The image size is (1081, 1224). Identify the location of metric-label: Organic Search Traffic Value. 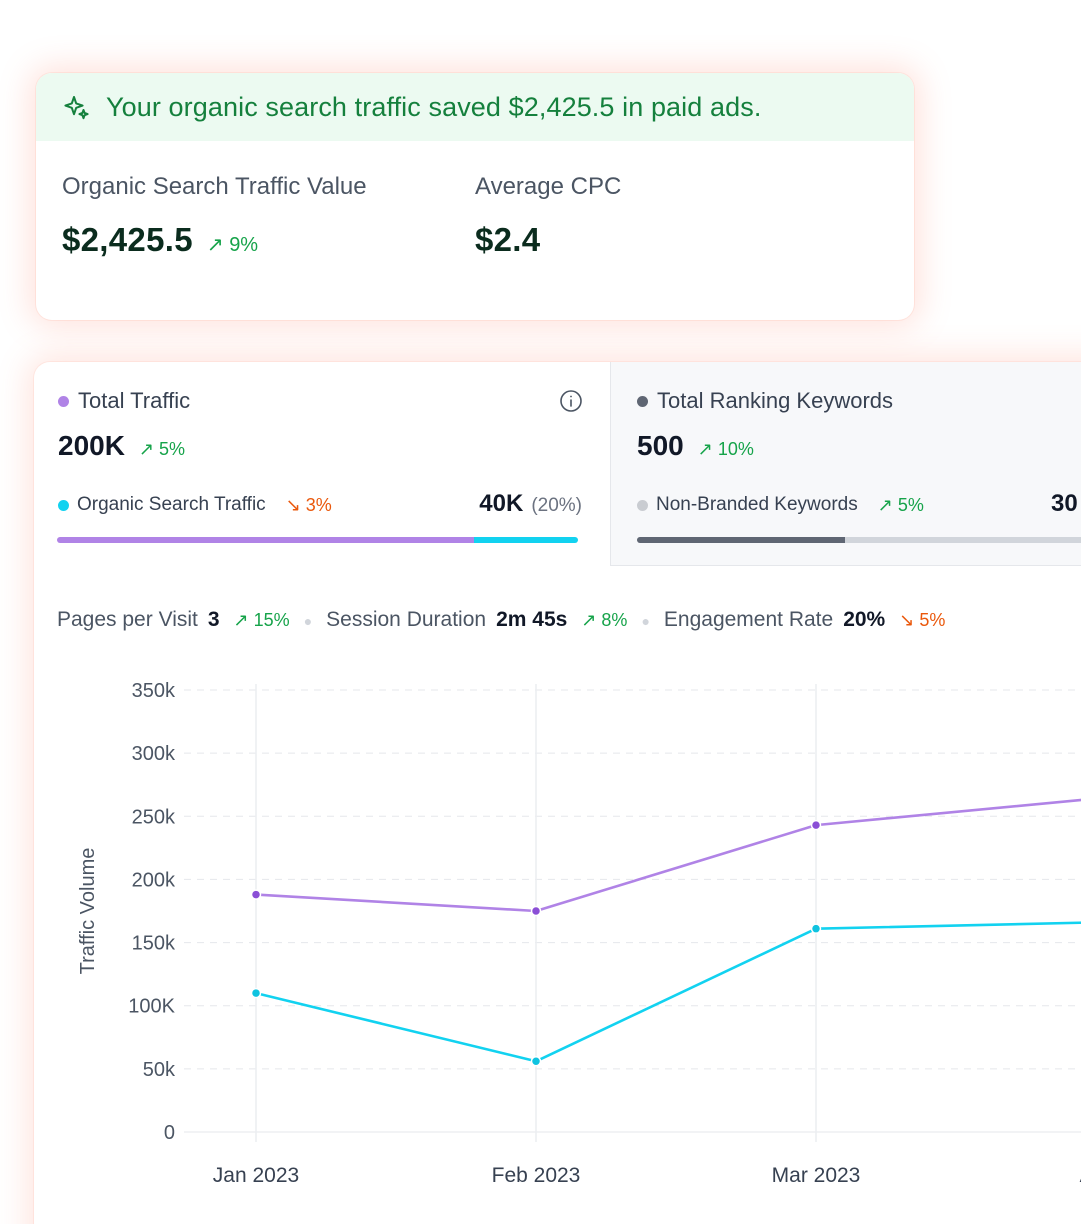
(214, 186).